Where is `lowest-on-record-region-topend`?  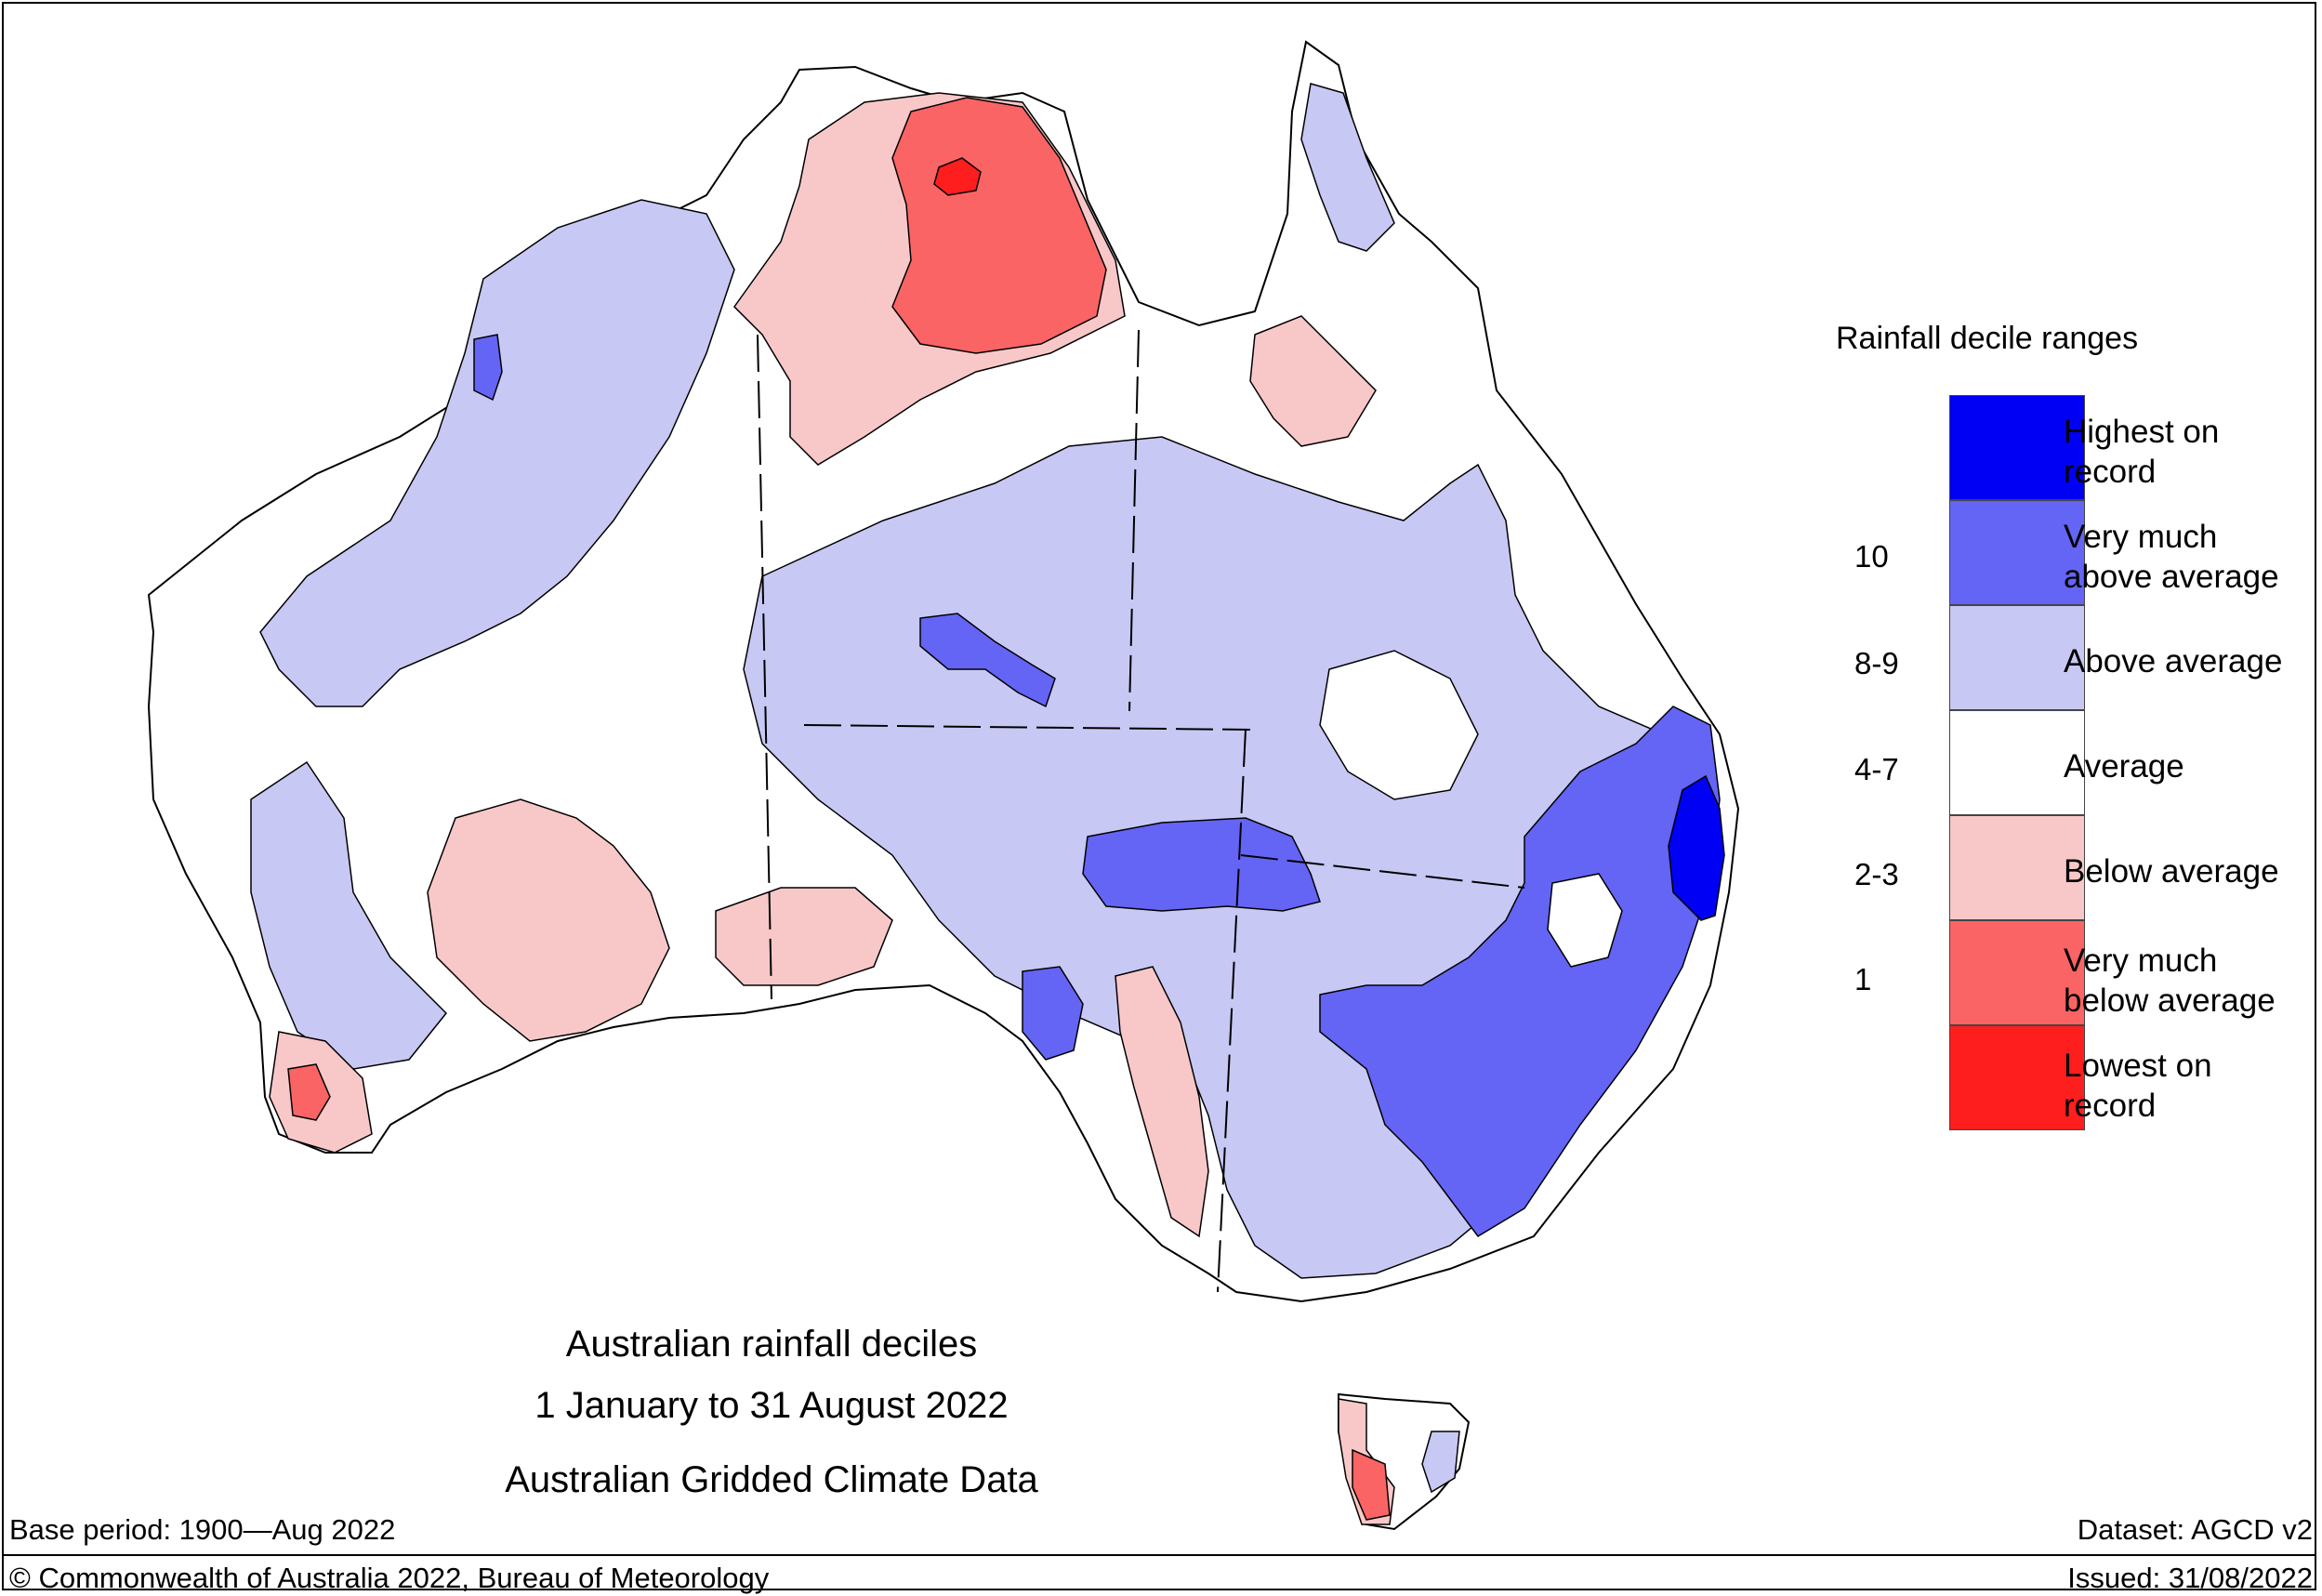 lowest-on-record-region-topend is located at coordinates (957, 177).